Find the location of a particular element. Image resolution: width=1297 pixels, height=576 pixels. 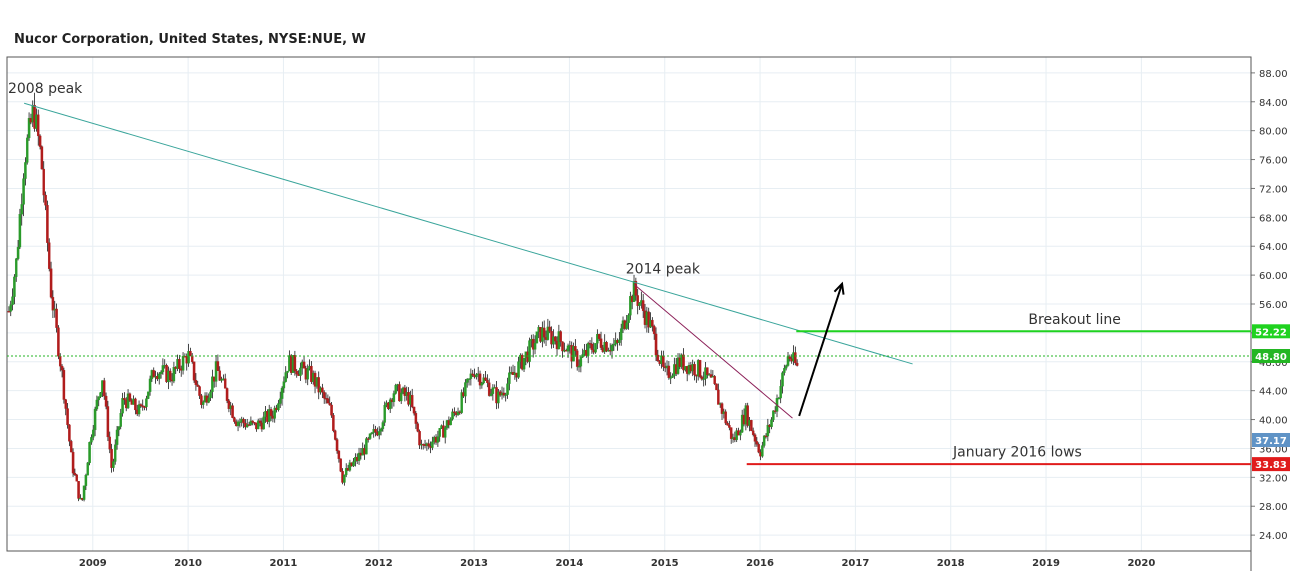

y-tick-label: 36.00 is located at coordinates (1273, 449).